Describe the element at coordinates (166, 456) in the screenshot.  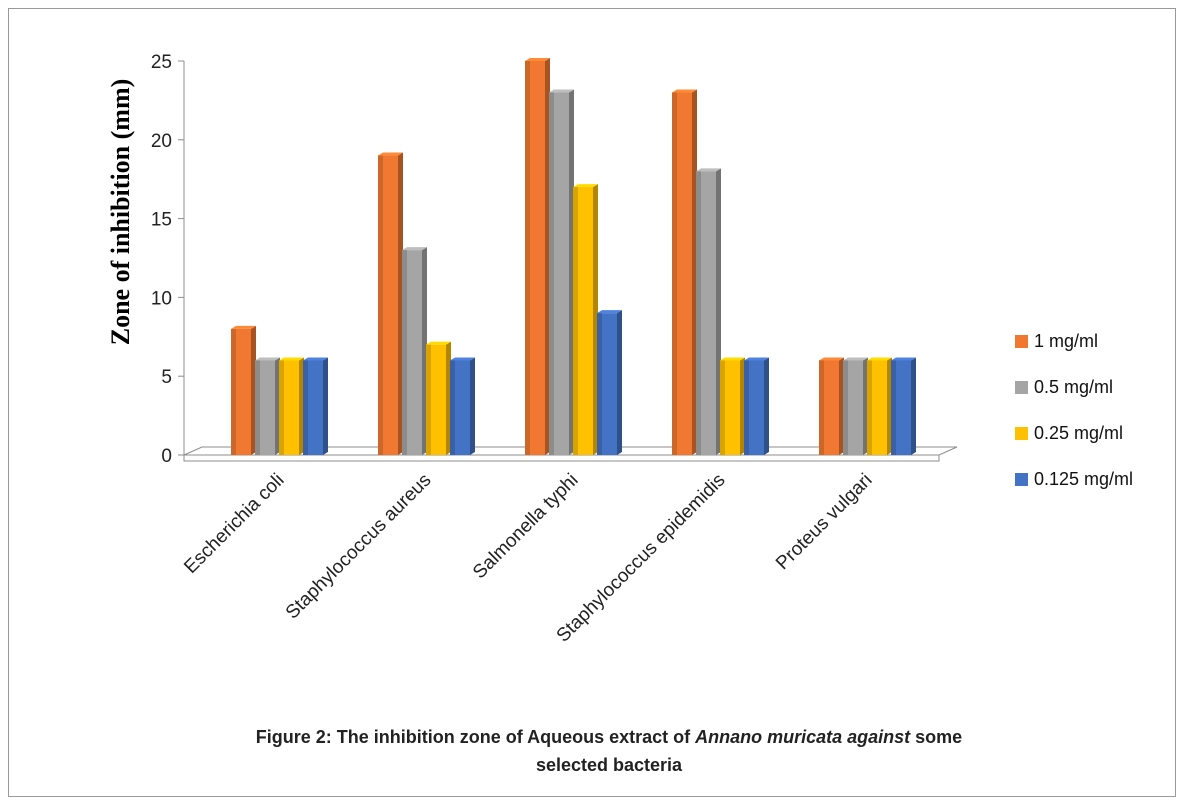
I see `y-tick-label: 0` at that location.